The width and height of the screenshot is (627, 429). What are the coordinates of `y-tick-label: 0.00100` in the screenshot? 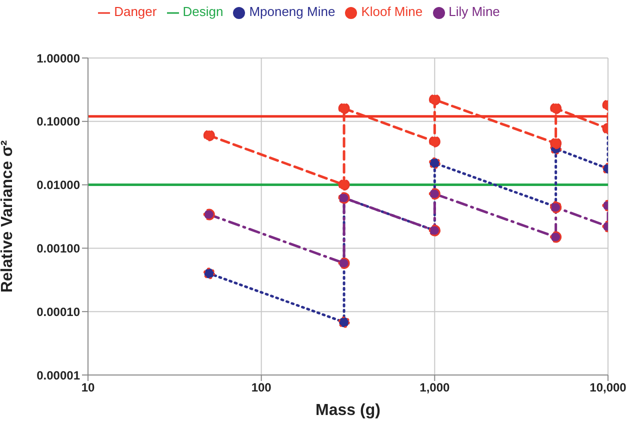 It's located at (58, 248).